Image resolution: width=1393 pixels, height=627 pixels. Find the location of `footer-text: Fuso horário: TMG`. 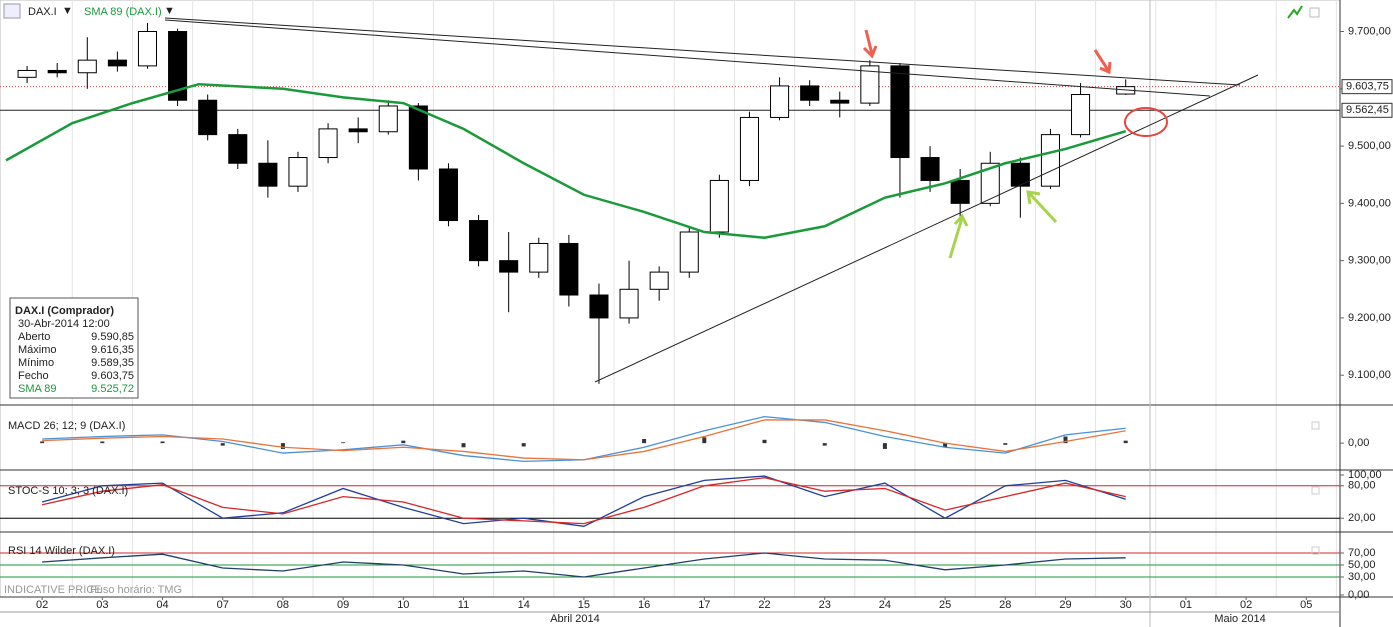

footer-text: Fuso horário: TMG is located at coordinates (136, 590).